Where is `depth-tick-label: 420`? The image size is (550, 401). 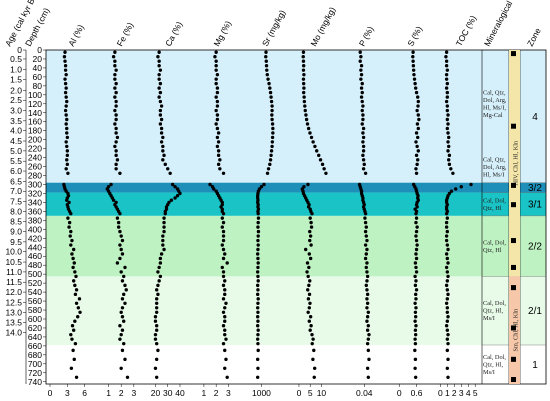
depth-tick-label: 420 is located at coordinates (35, 238).